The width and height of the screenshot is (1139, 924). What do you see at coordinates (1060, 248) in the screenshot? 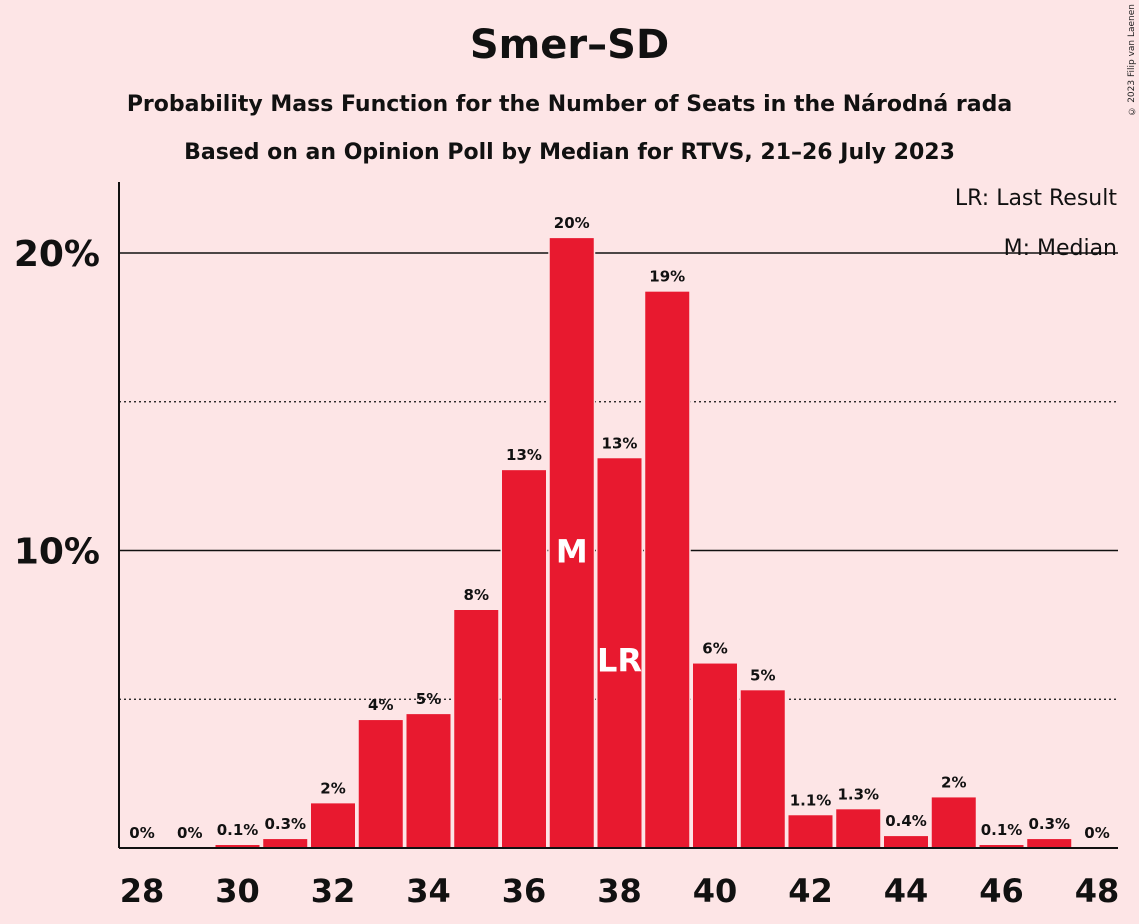
I see `legend-median: M: Median` at bounding box center [1060, 248].